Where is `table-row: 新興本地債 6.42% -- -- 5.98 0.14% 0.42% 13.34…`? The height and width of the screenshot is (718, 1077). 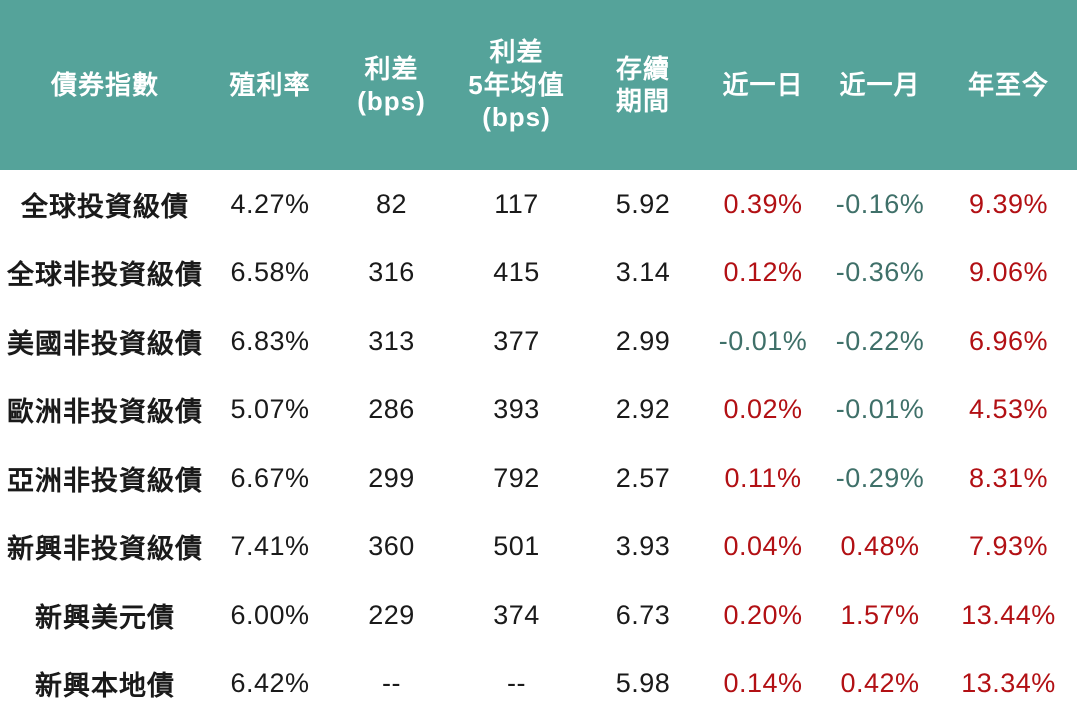 table-row: 新興本地債 6.42% -- -- 5.98 0.14% 0.42% 13.34… is located at coordinates (538, 684).